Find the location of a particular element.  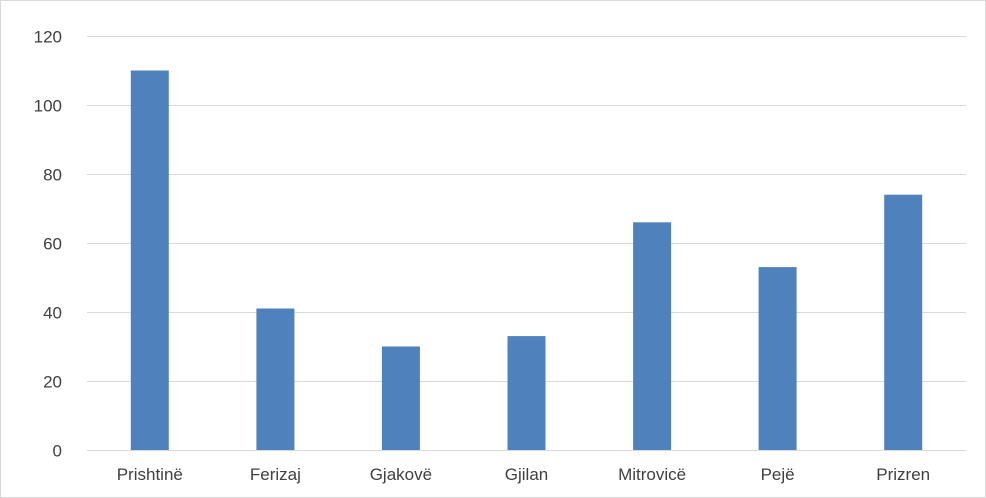

y-tick-label: 80 is located at coordinates (52, 175).